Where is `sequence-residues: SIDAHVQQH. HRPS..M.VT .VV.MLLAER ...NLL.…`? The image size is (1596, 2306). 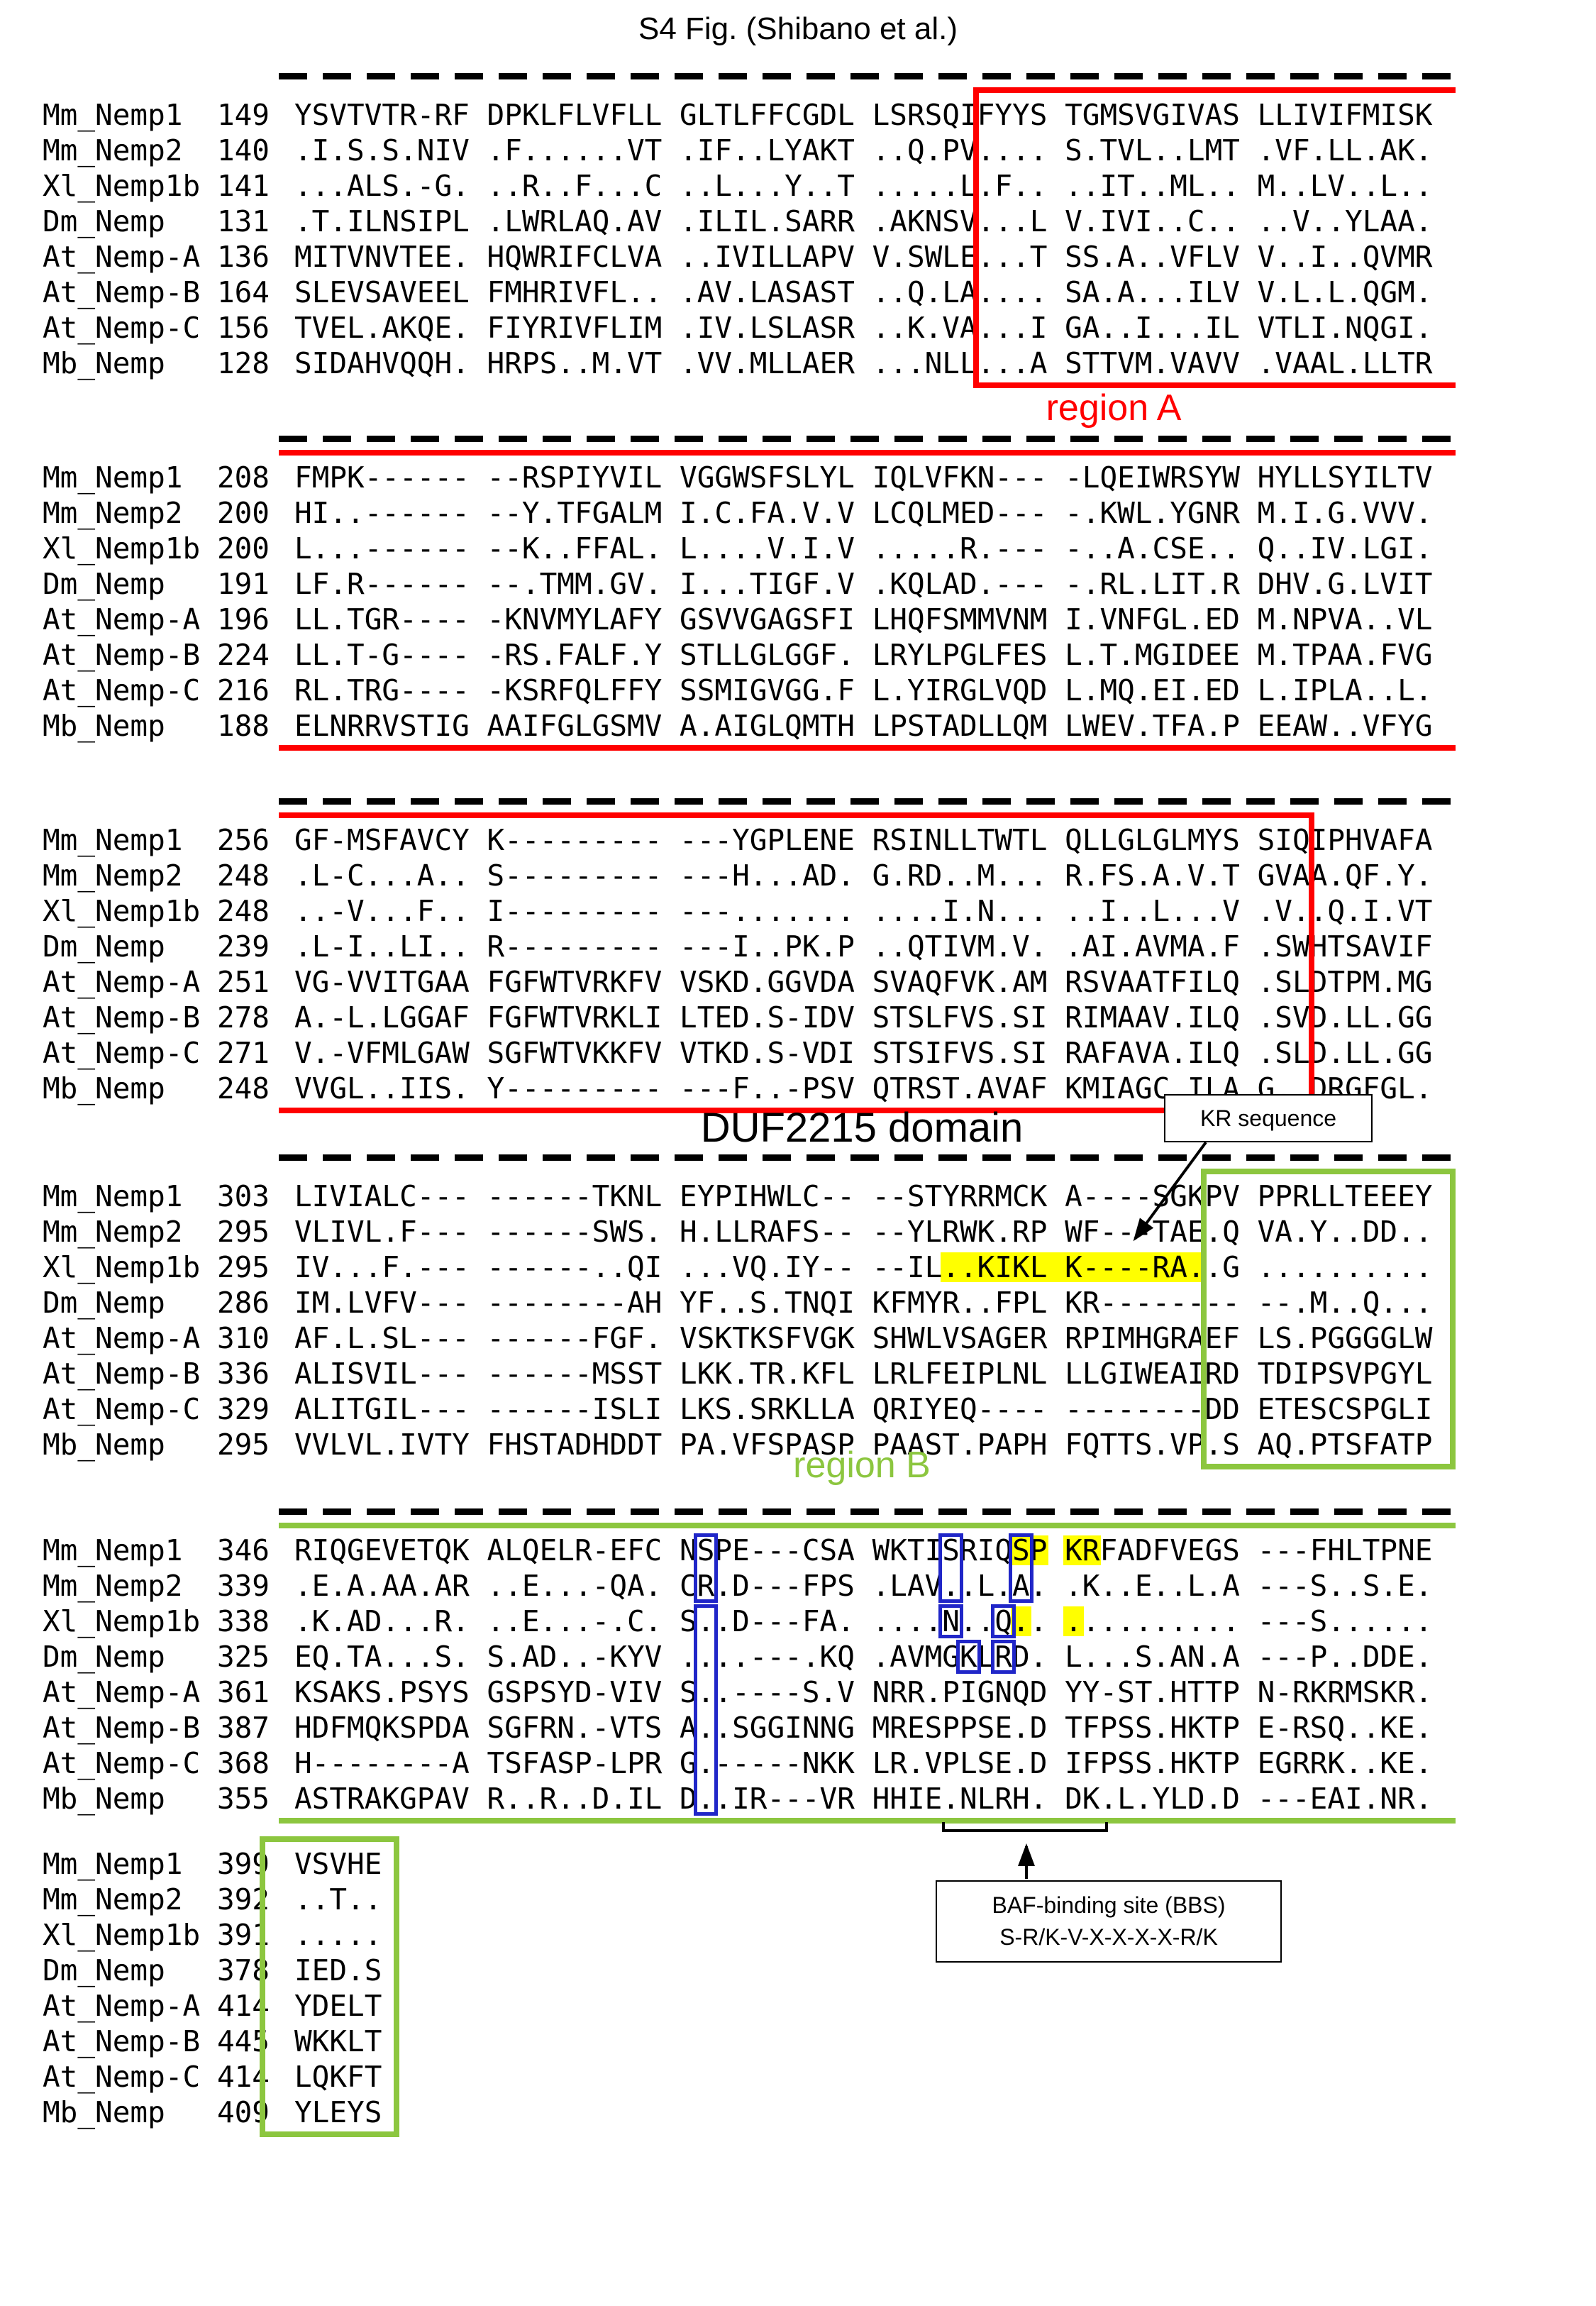 sequence-residues: SIDAHVQQH. HRPS..M.VT .VV.MLLAER ...NLL.… is located at coordinates (864, 363).